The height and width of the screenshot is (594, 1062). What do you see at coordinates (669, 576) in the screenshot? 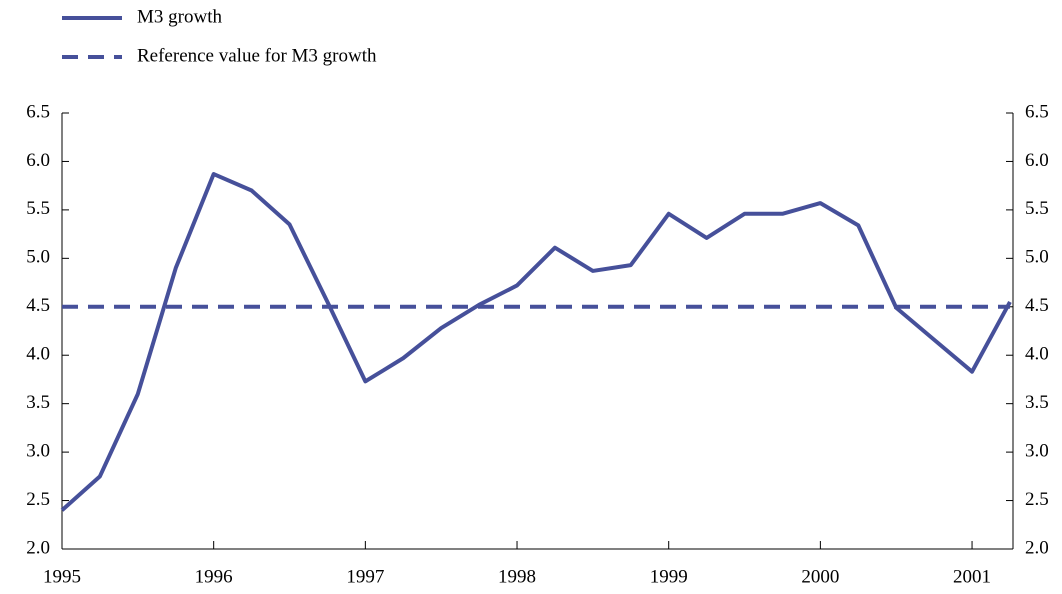
I see `x-tick-label: 1999` at bounding box center [669, 576].